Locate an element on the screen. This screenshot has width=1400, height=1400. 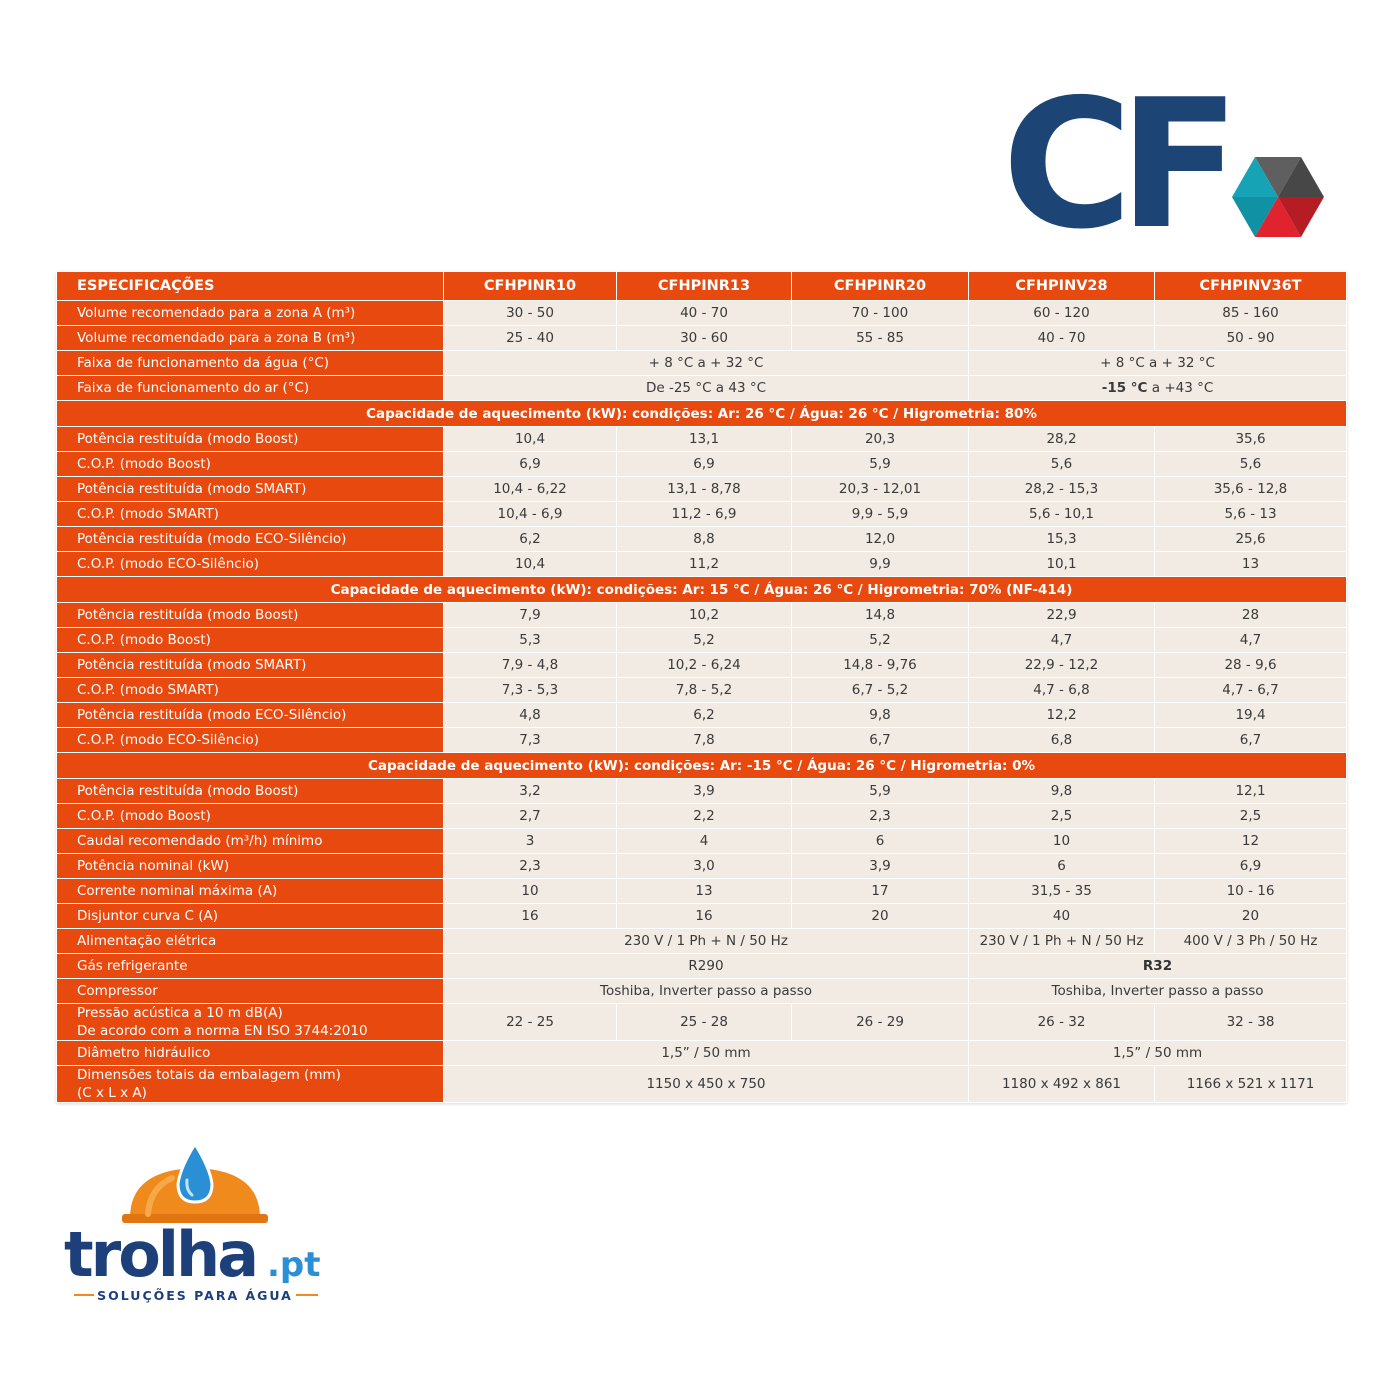
value-cell: 9,9 - 5,9 is located at coordinates (880, 514).